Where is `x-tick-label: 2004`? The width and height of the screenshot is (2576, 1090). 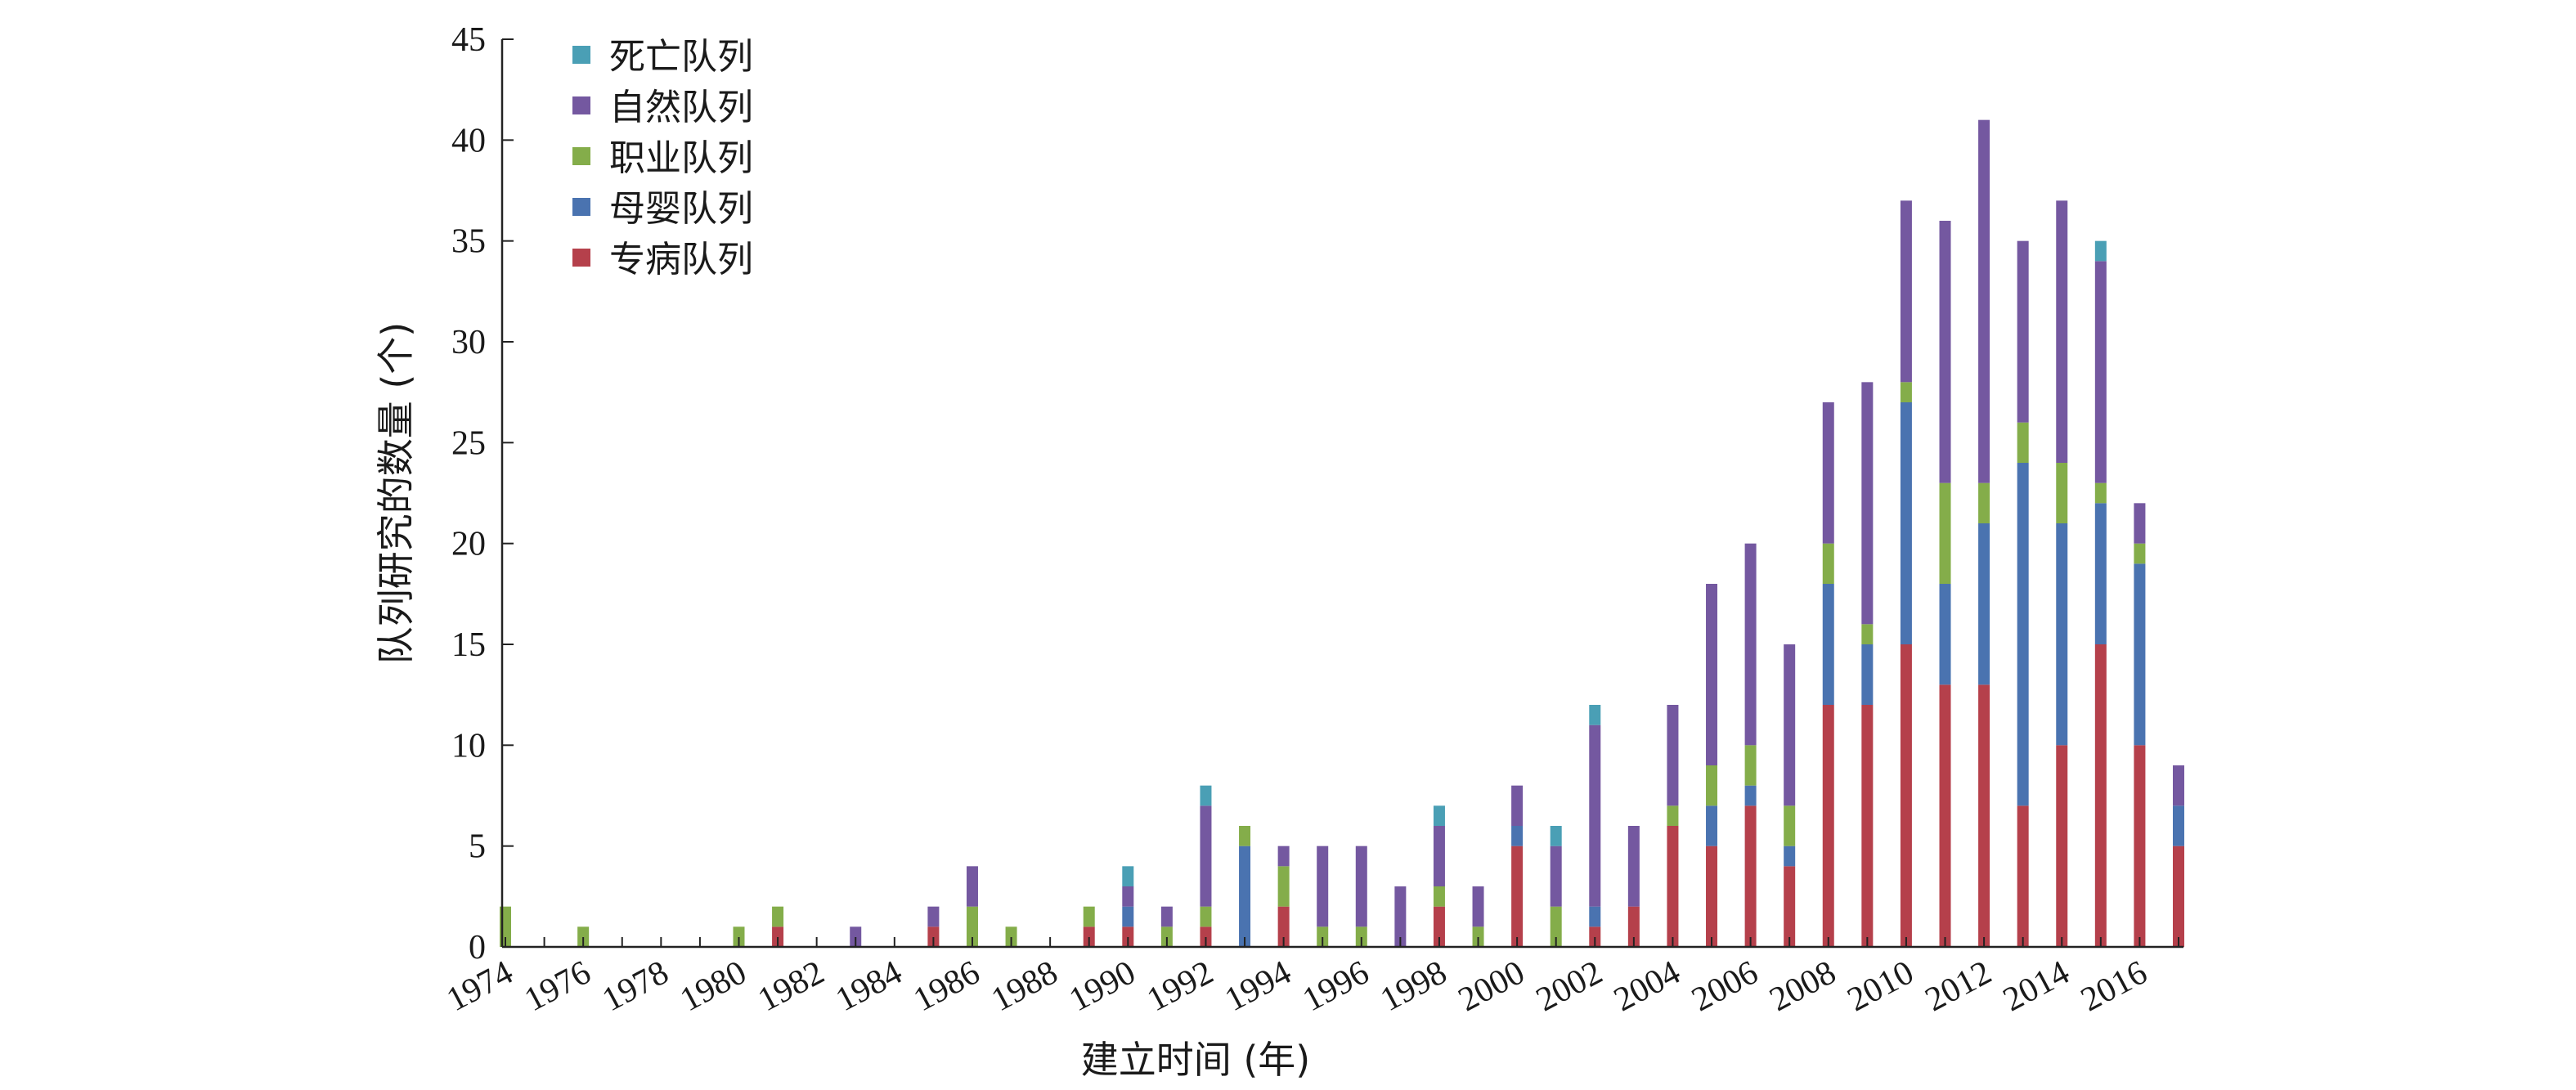 x-tick-label: 2004 is located at coordinates (1647, 986).